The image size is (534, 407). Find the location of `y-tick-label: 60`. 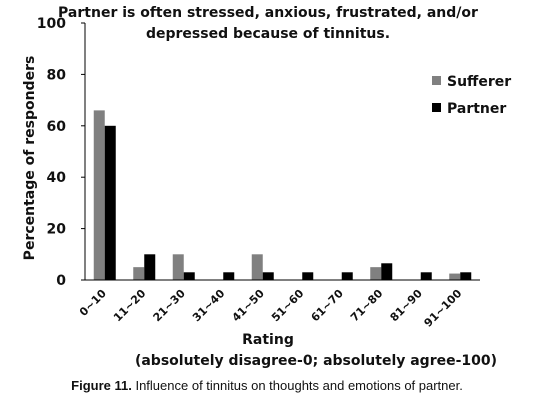

y-tick-label: 60 is located at coordinates (57, 127).